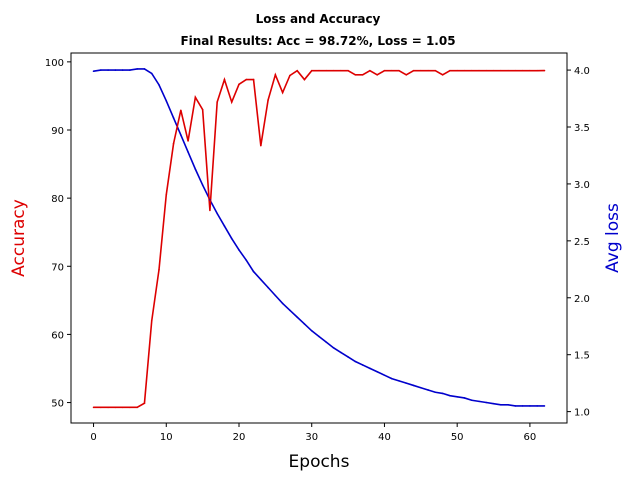  Describe the element at coordinates (613, 238) in the screenshot. I see `right-y-axis-label: Avg loss` at that location.